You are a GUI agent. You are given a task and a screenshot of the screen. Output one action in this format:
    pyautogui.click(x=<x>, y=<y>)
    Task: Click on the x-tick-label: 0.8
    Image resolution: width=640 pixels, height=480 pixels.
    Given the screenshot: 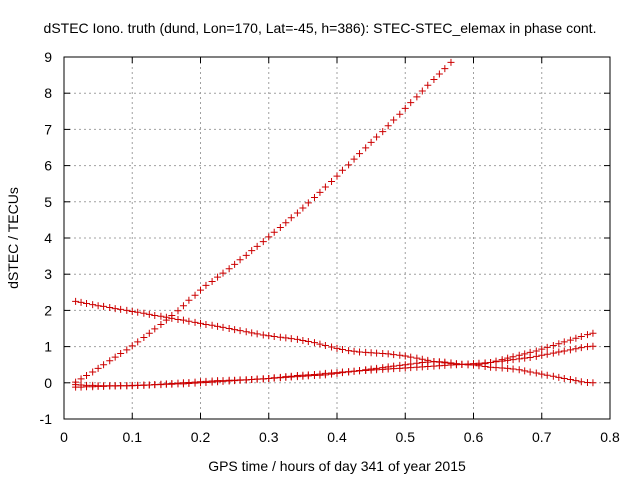 What is the action you would take?
    pyautogui.click(x=610, y=437)
    